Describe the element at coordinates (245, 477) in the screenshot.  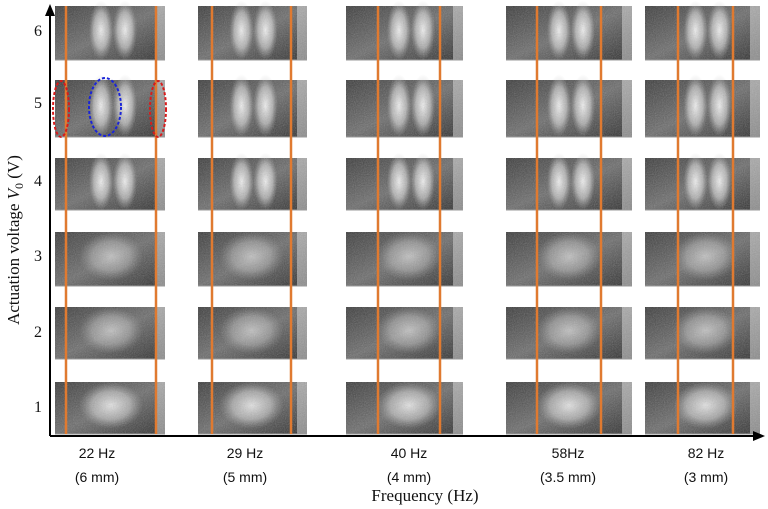
I see `x-tick-wavelength: (5 mm)` at that location.